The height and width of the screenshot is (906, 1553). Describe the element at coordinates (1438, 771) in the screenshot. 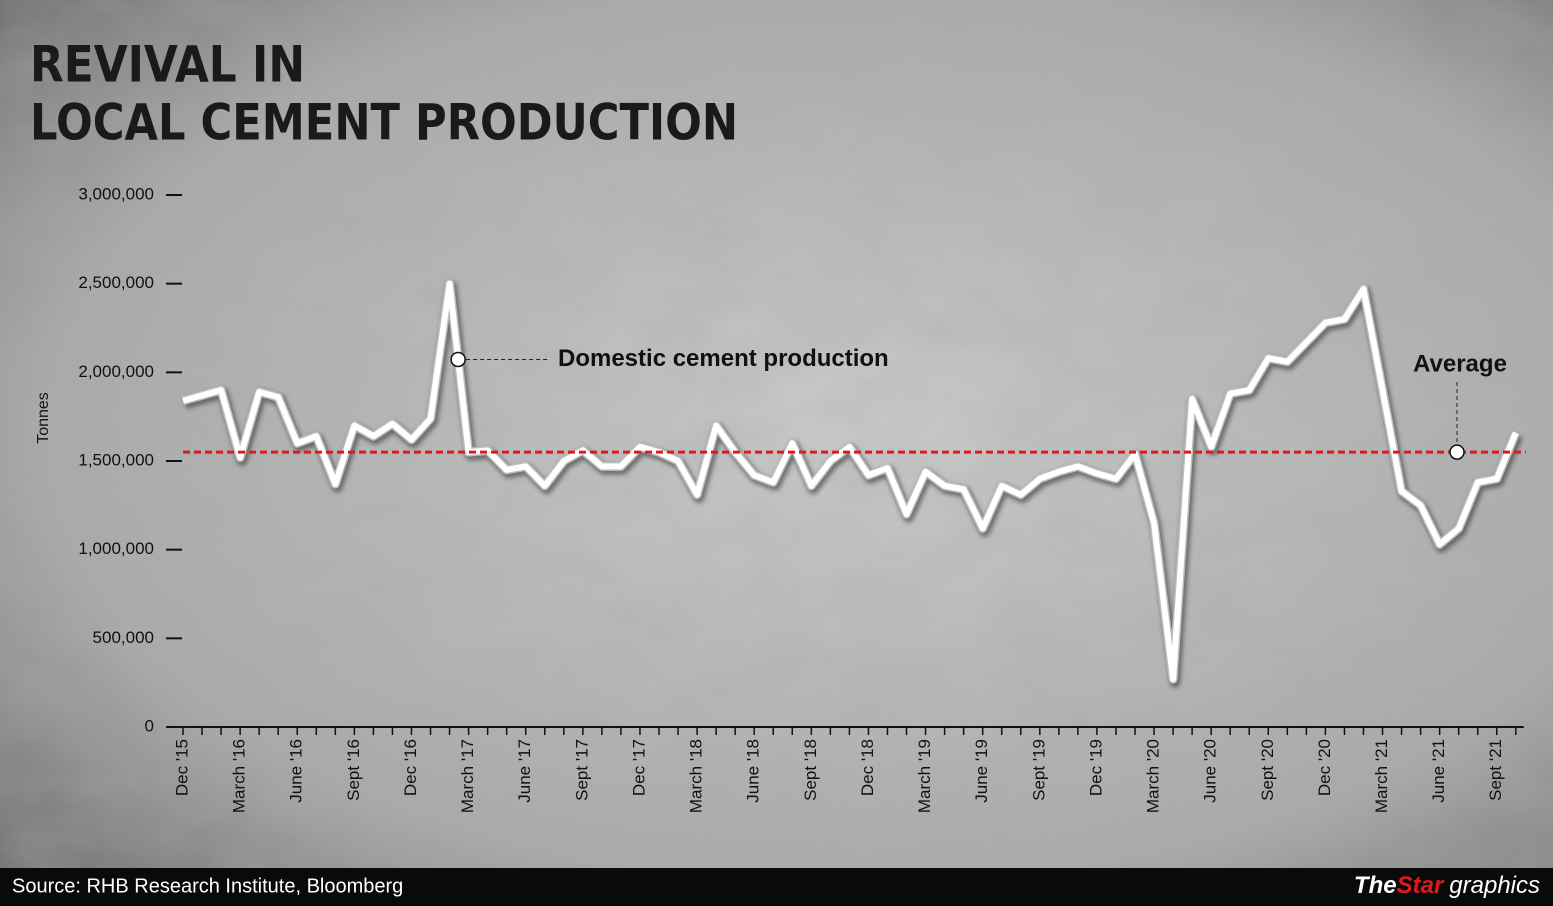

I see `x-tick-label: June '21` at that location.